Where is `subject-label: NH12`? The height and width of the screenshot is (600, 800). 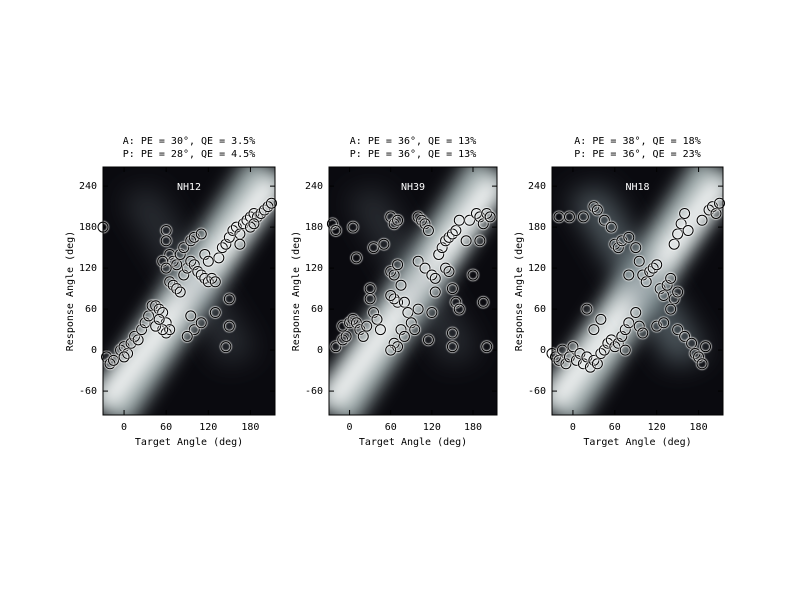
subject-label: NH12 is located at coordinates (189, 187).